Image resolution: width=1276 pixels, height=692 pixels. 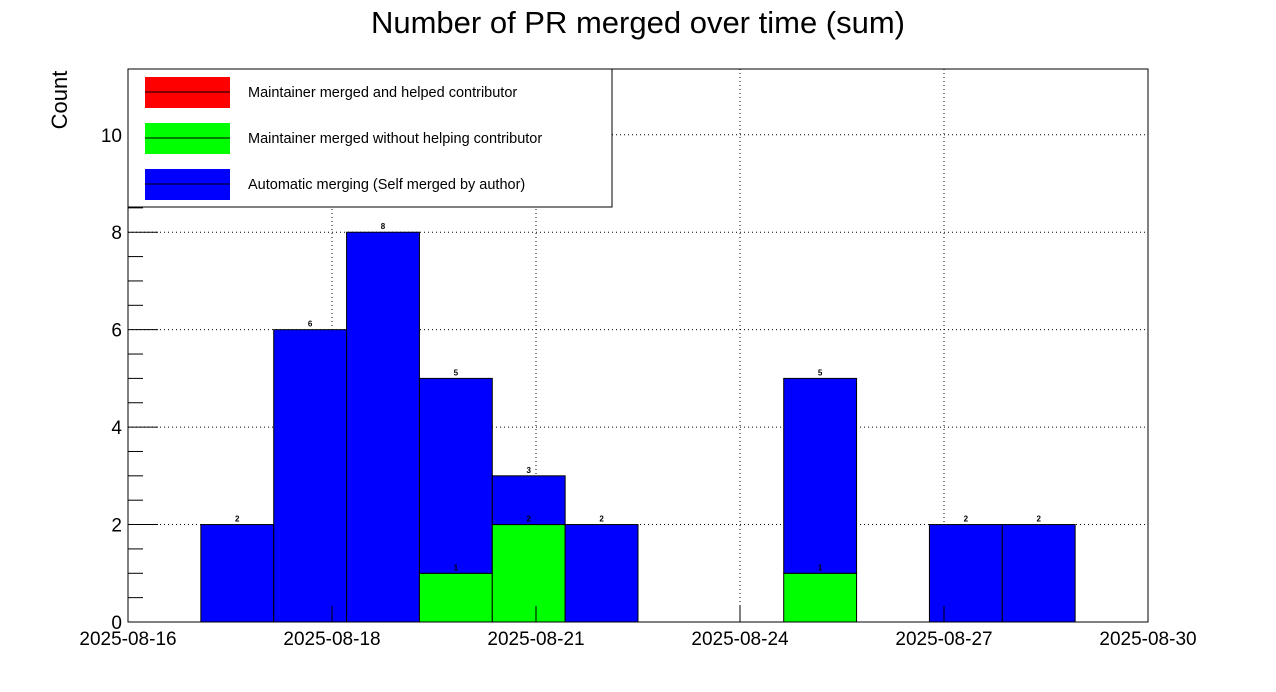 I want to click on bar-total-label: 8, so click(x=383, y=226).